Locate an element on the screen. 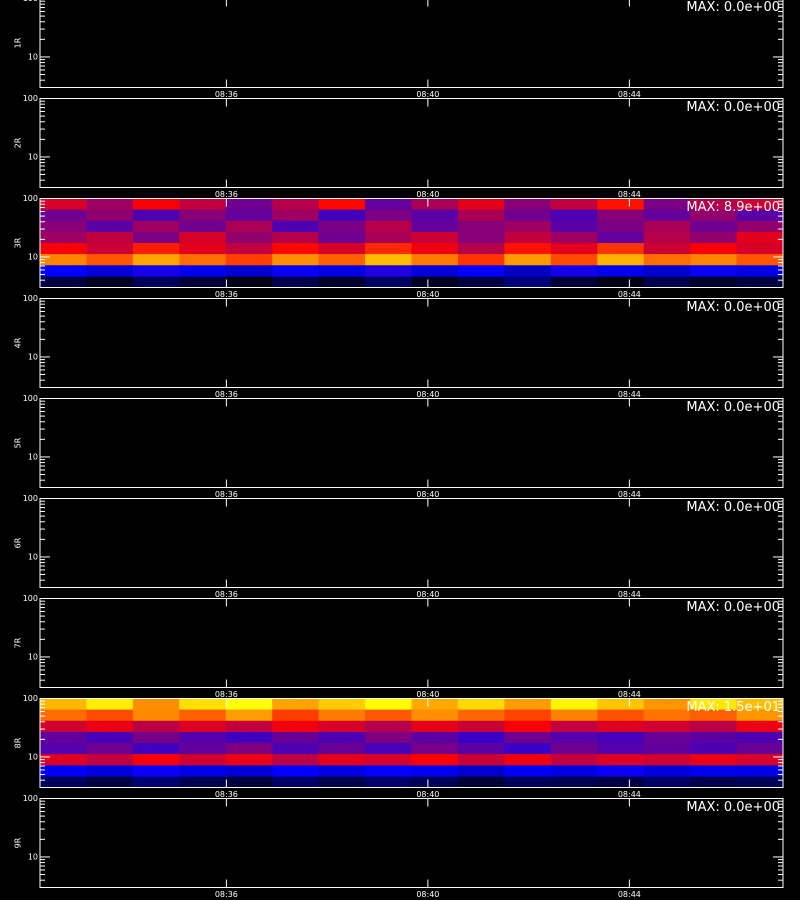 This screenshot has width=800, height=900. panel: 10 100 08:36 08:40 08:44 8R MAX: 1.5e+01 is located at coordinates (399, 746).